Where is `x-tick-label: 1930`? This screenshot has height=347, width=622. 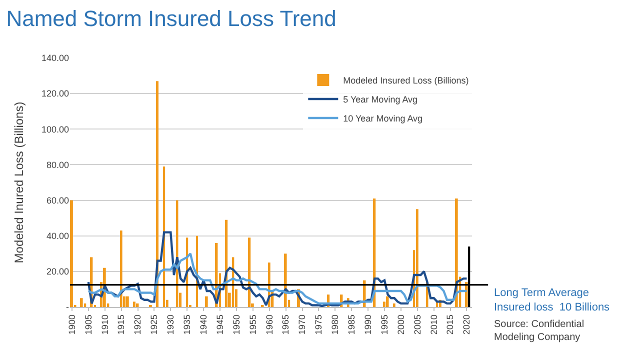
x-tick-label: 1930 is located at coordinates (171, 324).